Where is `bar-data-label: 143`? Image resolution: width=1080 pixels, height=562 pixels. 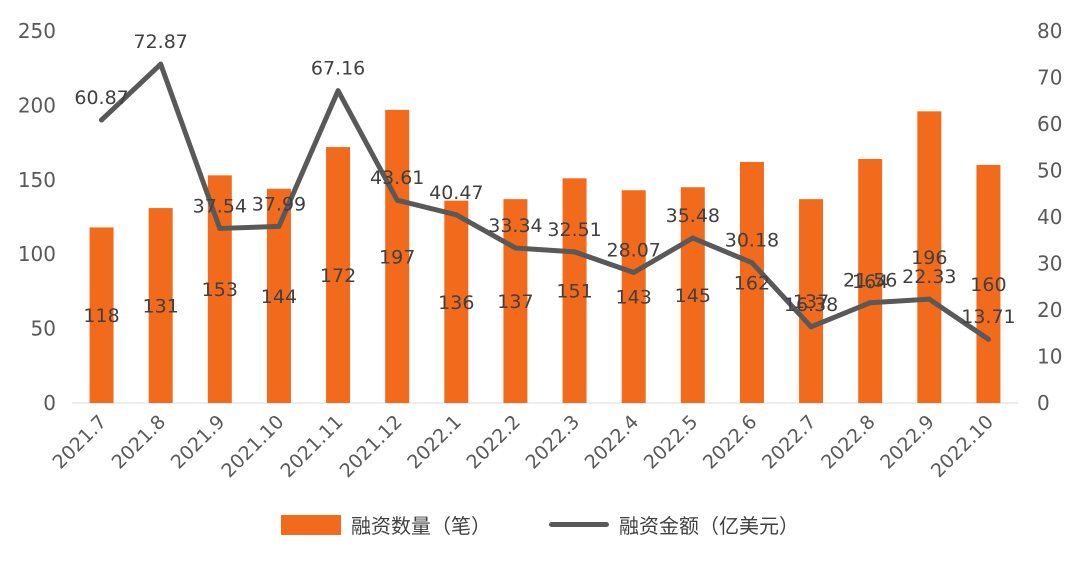 bar-data-label: 143 is located at coordinates (634, 298).